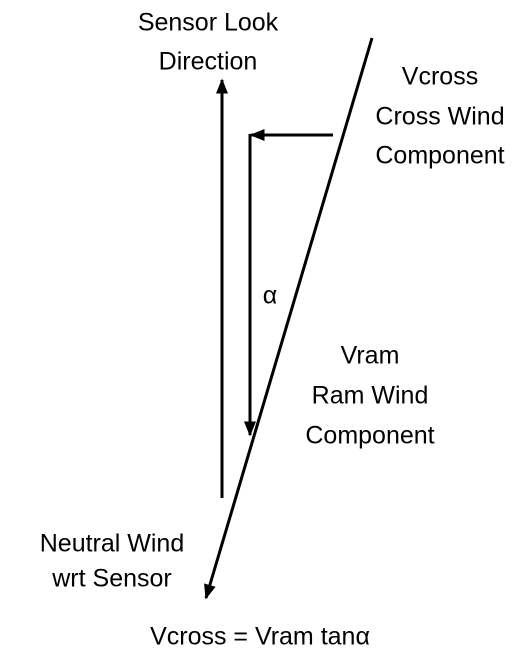 This screenshot has height=665, width=520. I want to click on equation: Vcross = Vram tanα, so click(260, 637).